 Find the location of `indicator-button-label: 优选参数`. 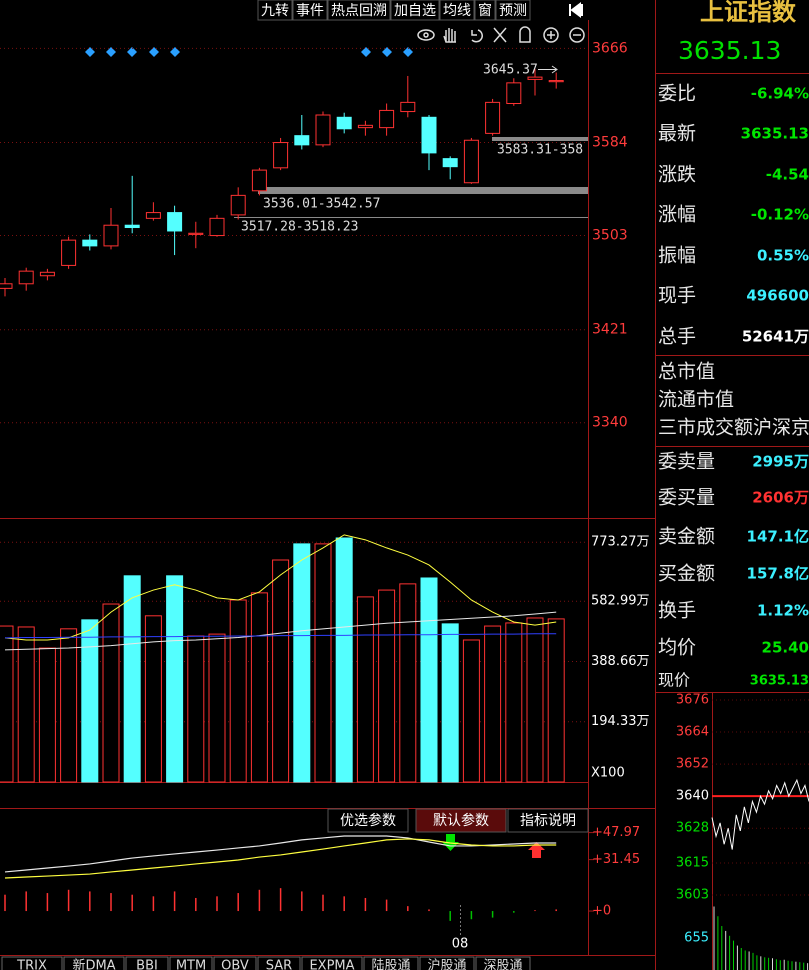

indicator-button-label: 优选参数 is located at coordinates (368, 820).